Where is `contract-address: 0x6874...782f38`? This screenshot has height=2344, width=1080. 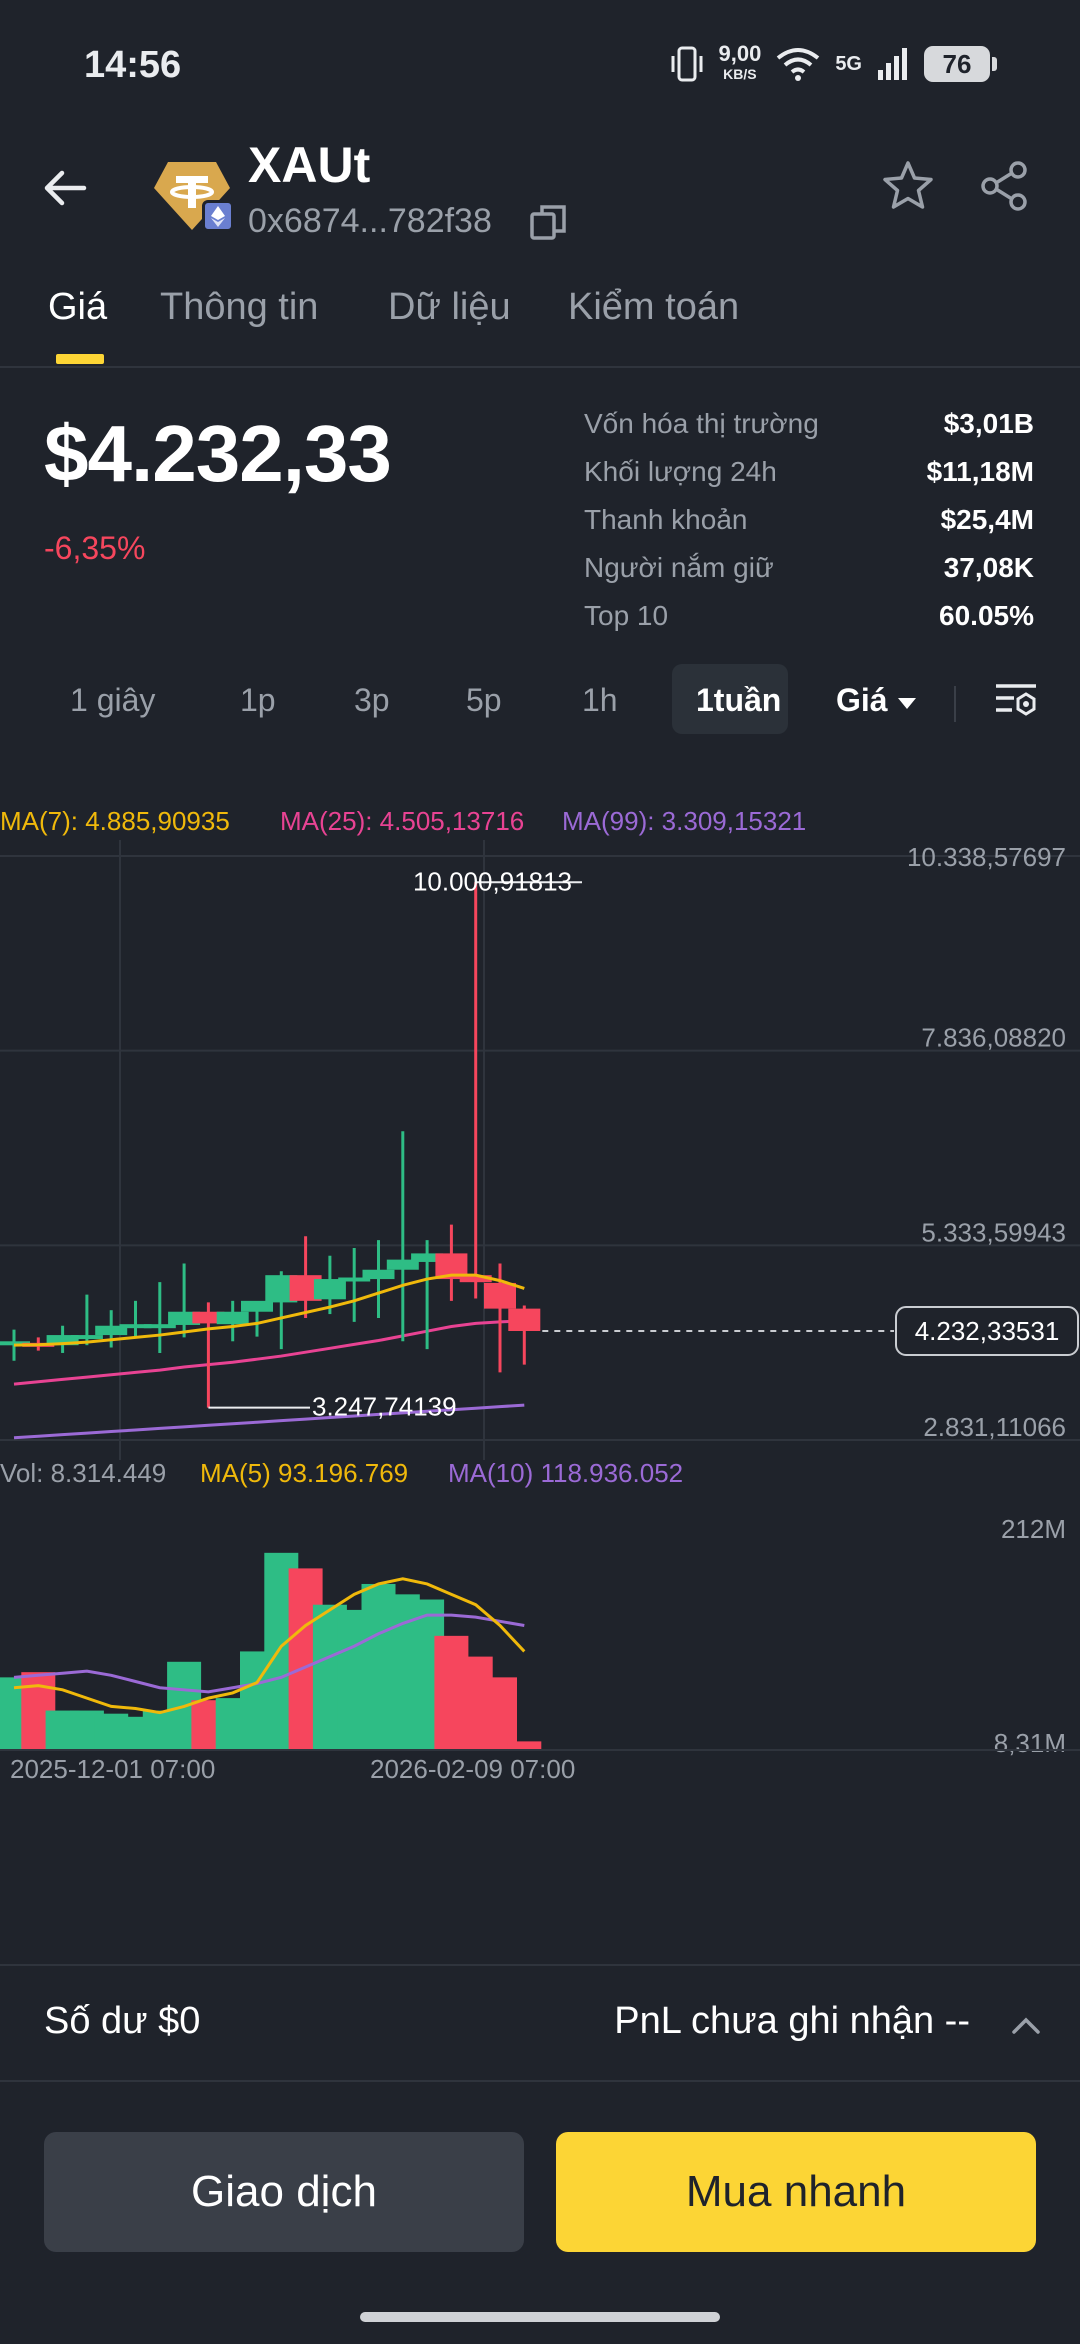
contract-address: 0x6874...782f38 is located at coordinates (370, 221).